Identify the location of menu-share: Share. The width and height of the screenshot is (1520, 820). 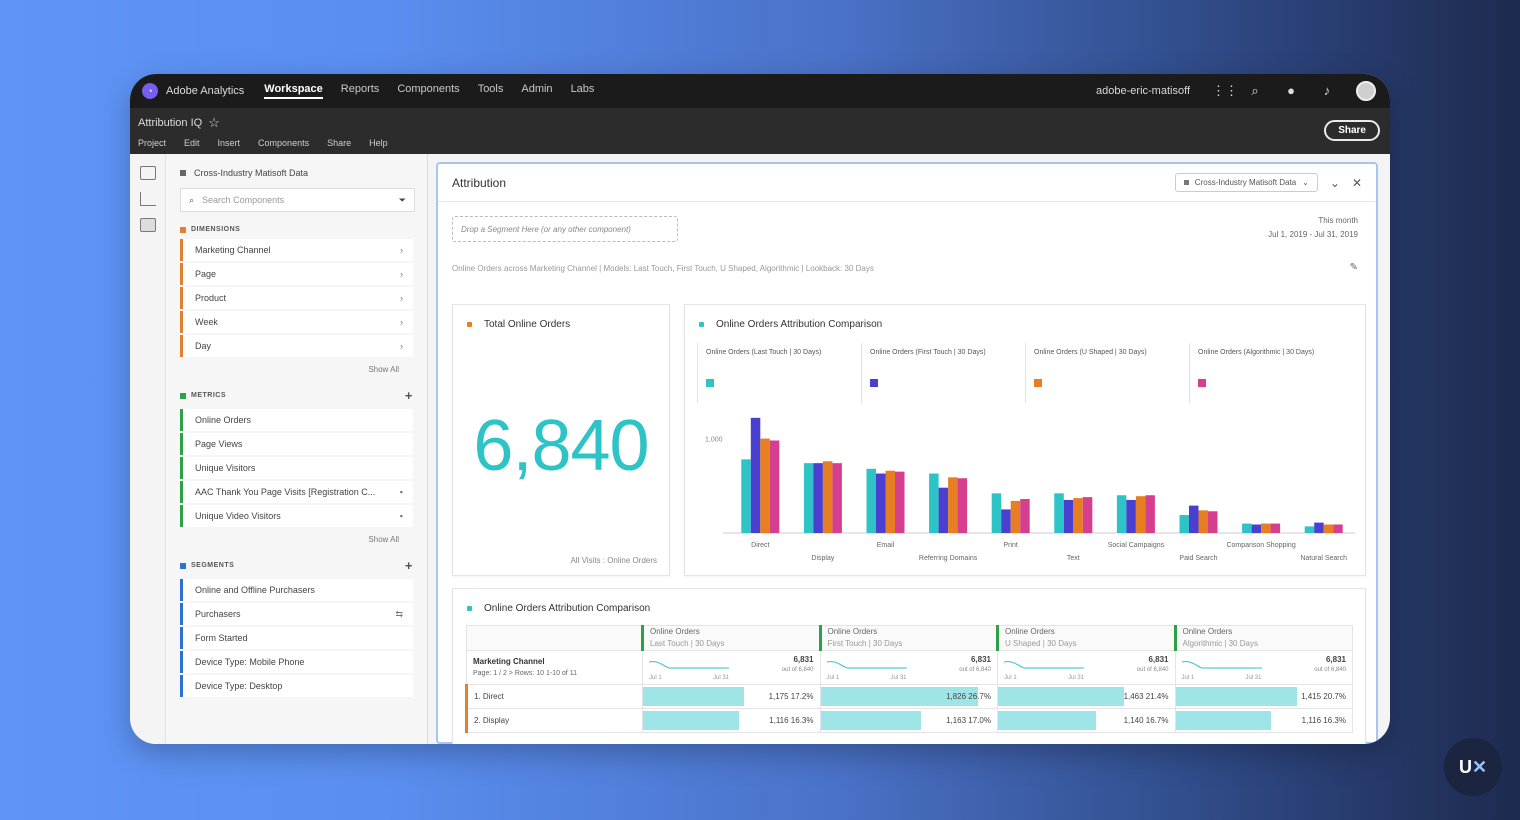
(339, 143).